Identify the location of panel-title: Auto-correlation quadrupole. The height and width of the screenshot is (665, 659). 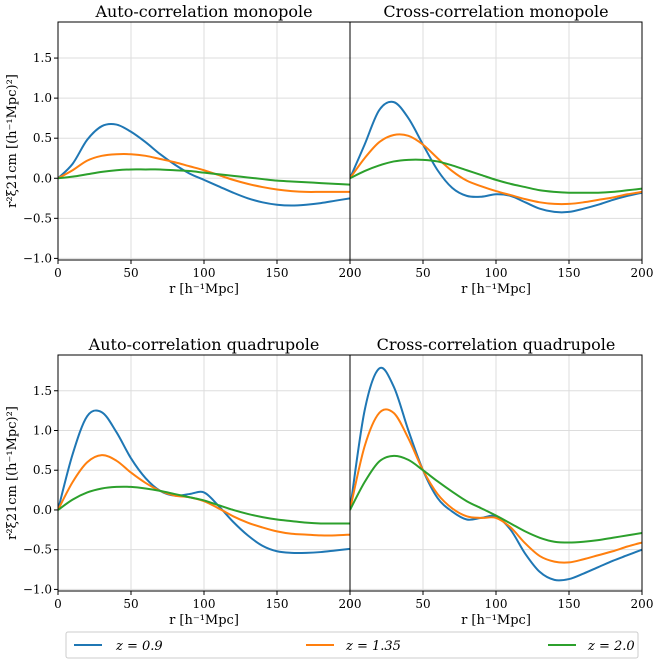
(204, 344).